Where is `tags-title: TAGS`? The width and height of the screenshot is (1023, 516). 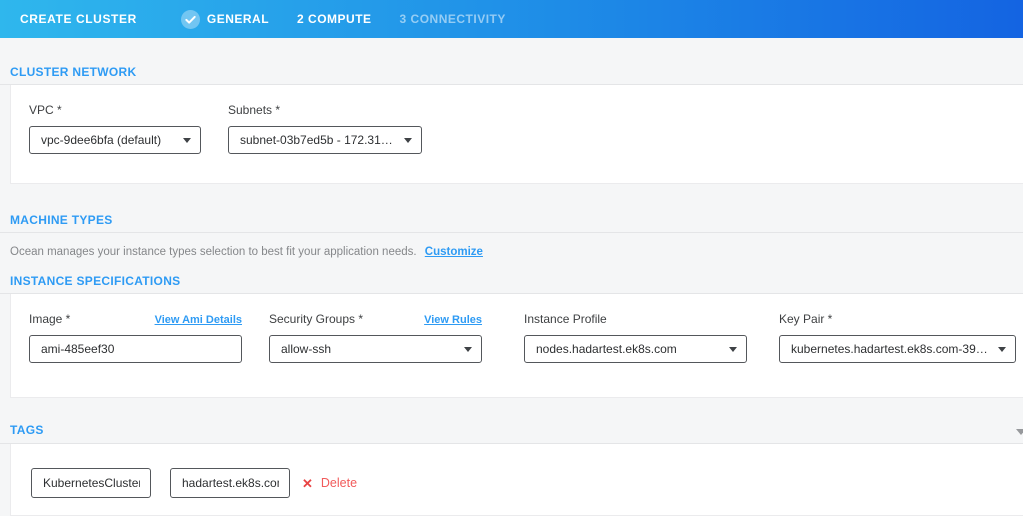 tags-title: TAGS is located at coordinates (27, 430).